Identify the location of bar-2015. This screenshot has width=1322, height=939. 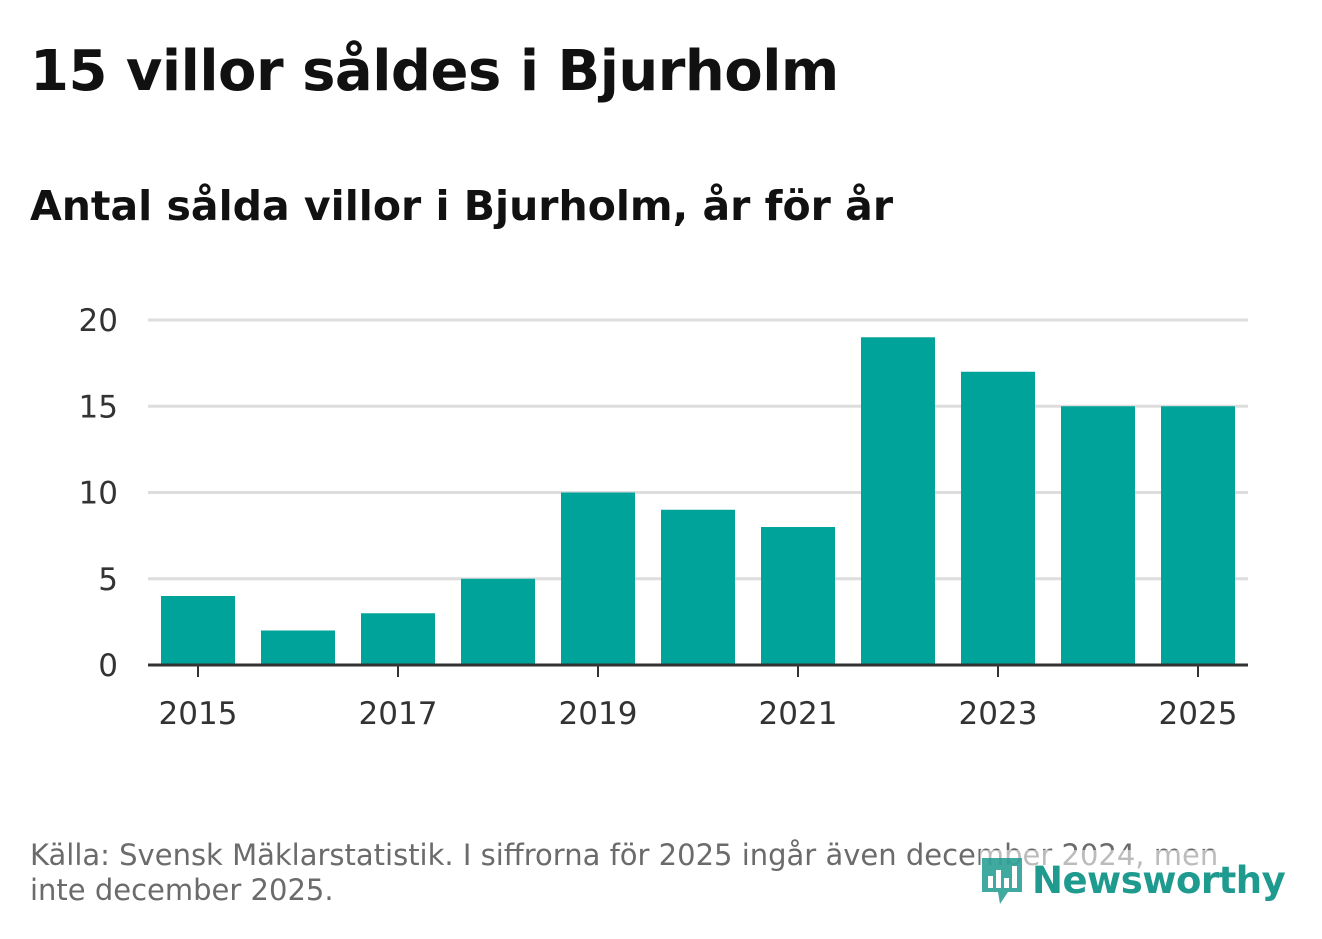
(198, 630).